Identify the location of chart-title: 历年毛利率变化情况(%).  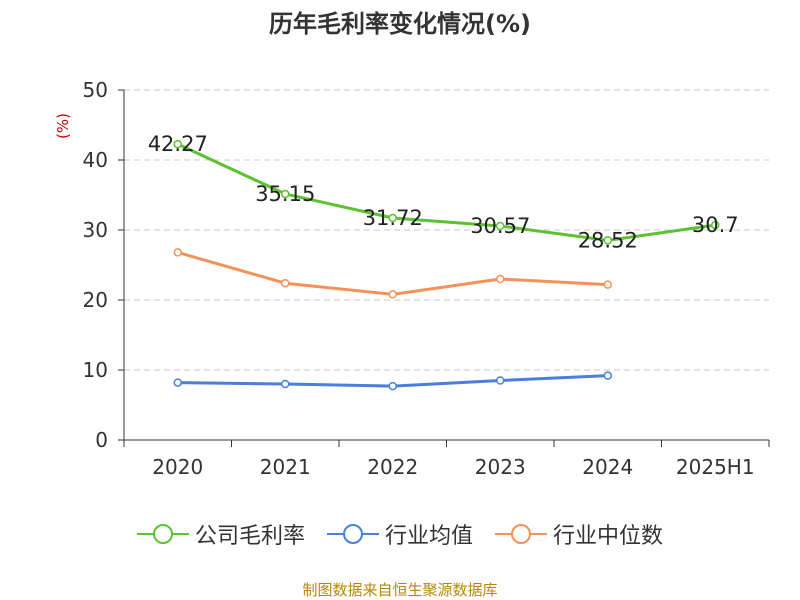
(400, 24).